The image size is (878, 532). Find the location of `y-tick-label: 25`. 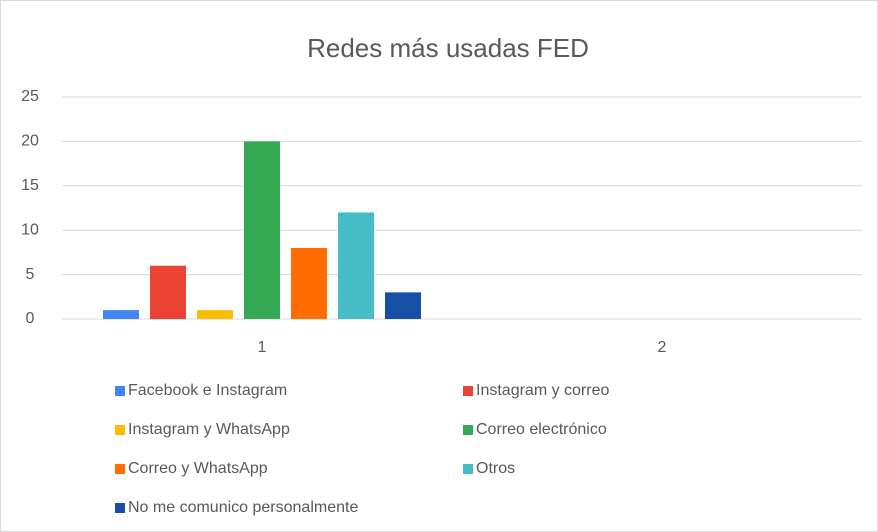

y-tick-label: 25 is located at coordinates (30, 96).